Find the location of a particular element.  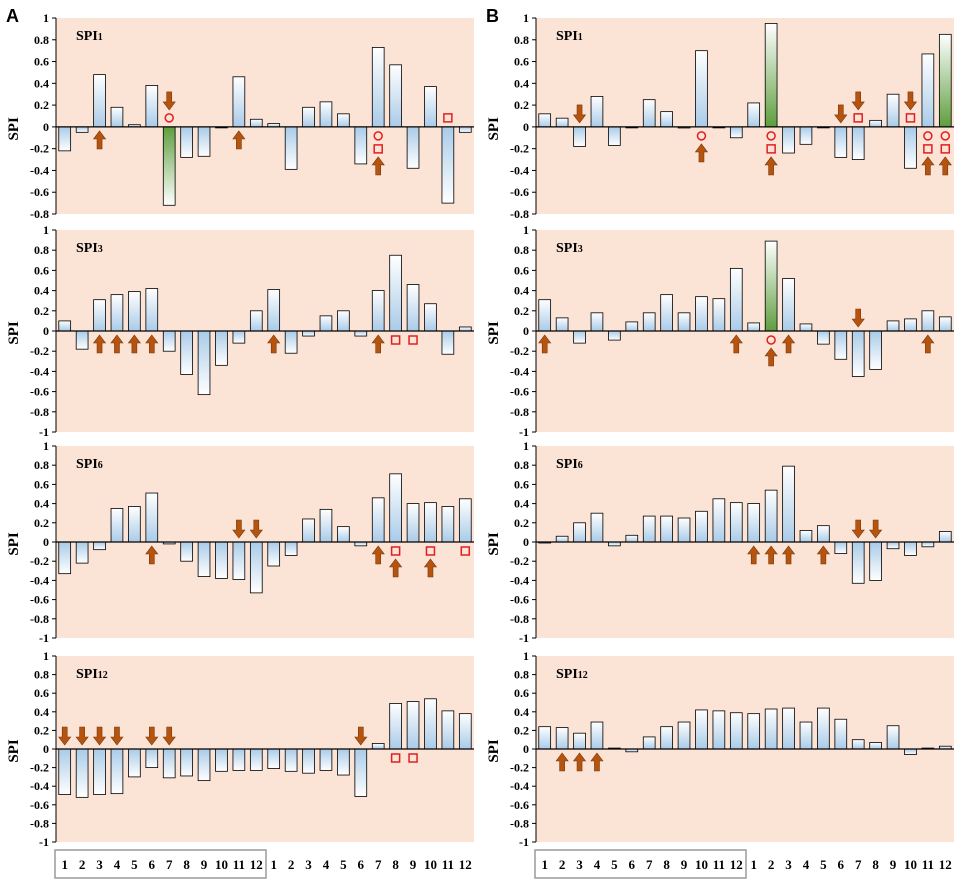

panel-title: SPI12 is located at coordinates (92, 674).